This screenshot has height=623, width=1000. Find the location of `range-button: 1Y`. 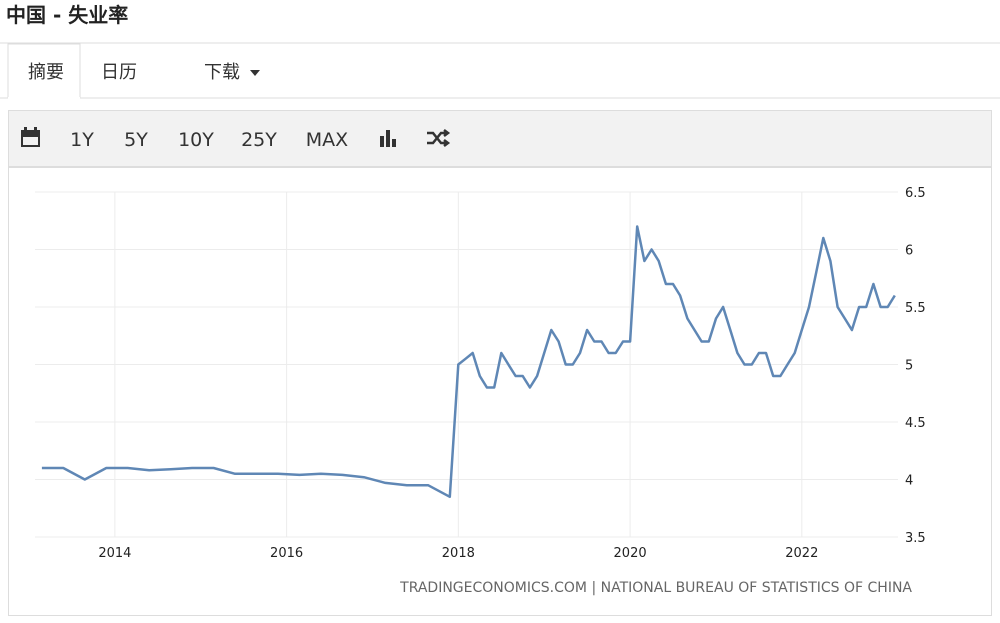

range-button: 1Y is located at coordinates (82, 140).